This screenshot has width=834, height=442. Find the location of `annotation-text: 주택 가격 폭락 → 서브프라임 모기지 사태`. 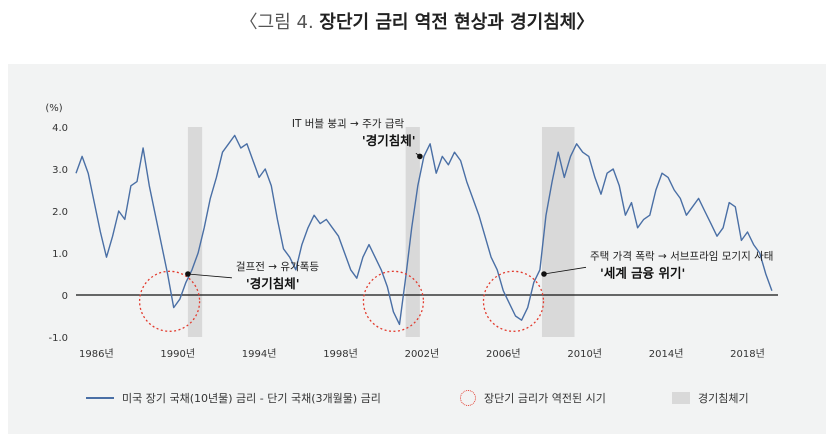

annotation-text: 주택 가격 폭락 → 서브프라임 모기지 사태 is located at coordinates (681, 255).